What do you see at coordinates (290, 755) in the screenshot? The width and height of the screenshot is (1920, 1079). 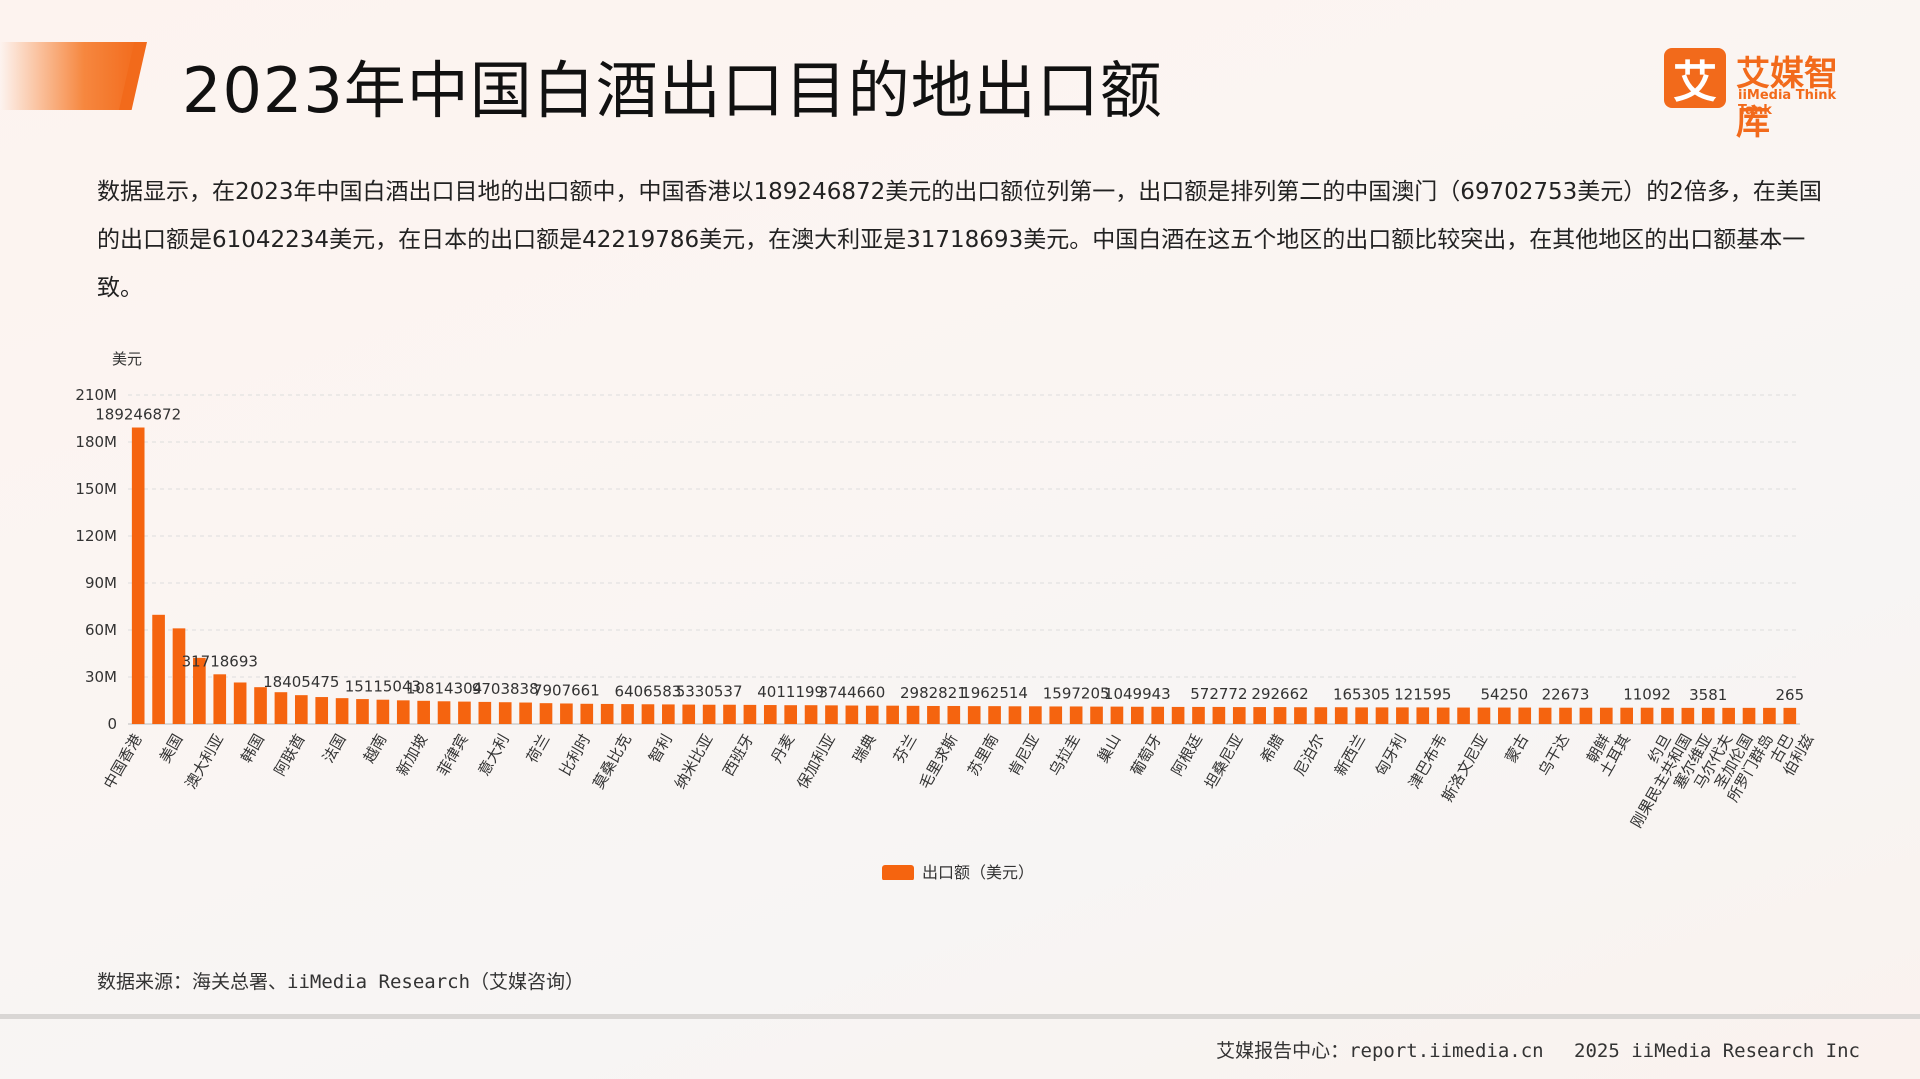 I see `x-tick-label: 阿联酋` at bounding box center [290, 755].